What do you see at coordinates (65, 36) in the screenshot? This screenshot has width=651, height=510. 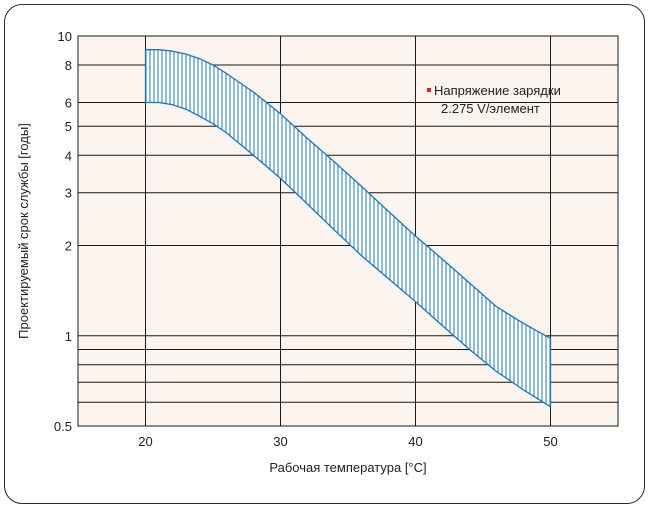 I see `y-tick-label: 10` at bounding box center [65, 36].